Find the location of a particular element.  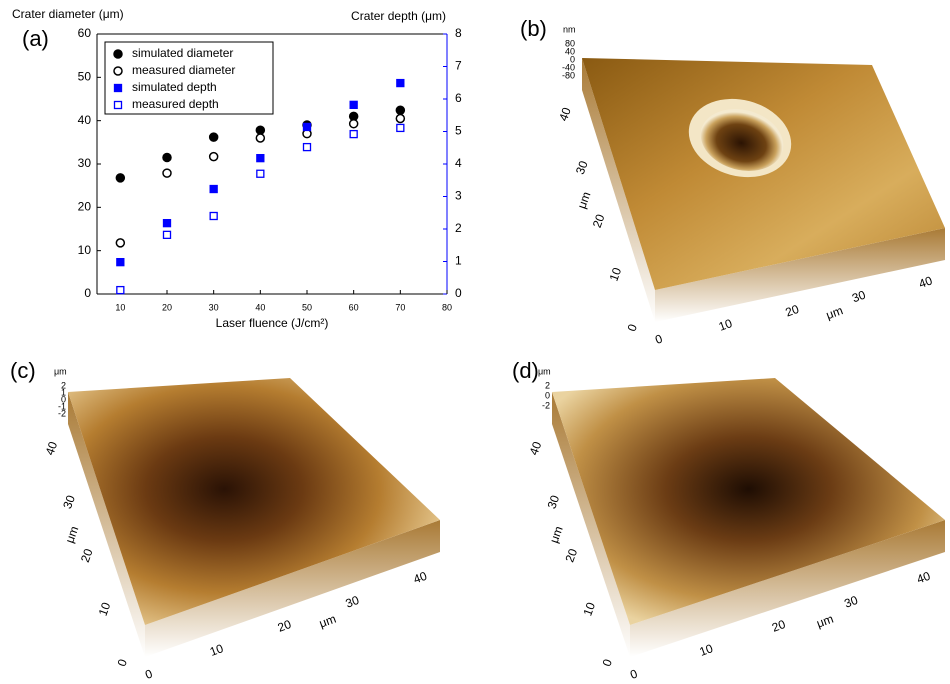

y2-tick-label: 1 is located at coordinates (458, 261).